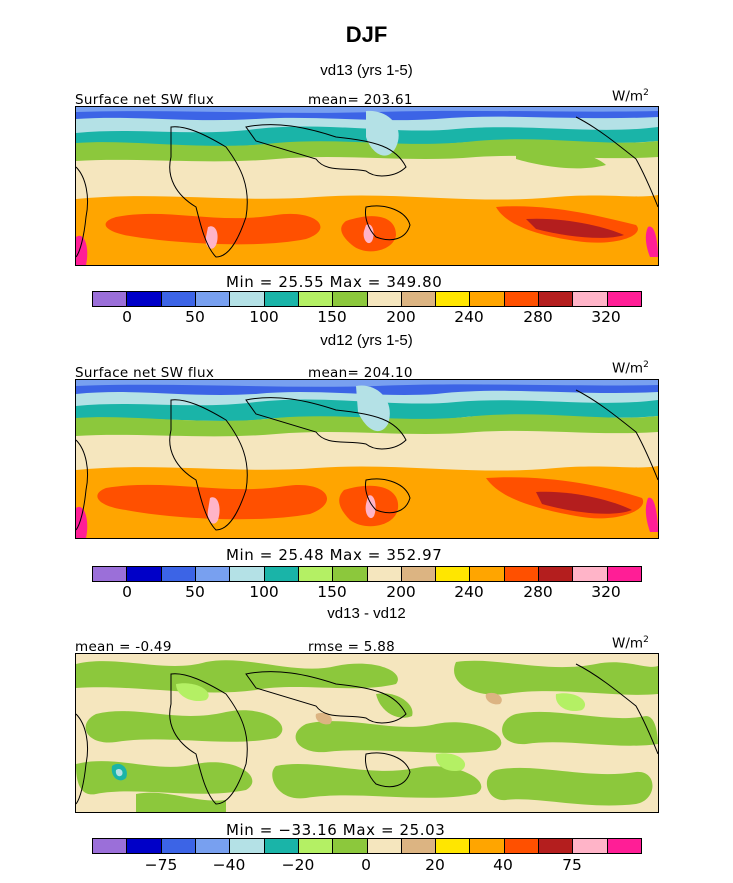  I want to click on panel-2-mean-label: mean= 204.10, so click(360, 373).